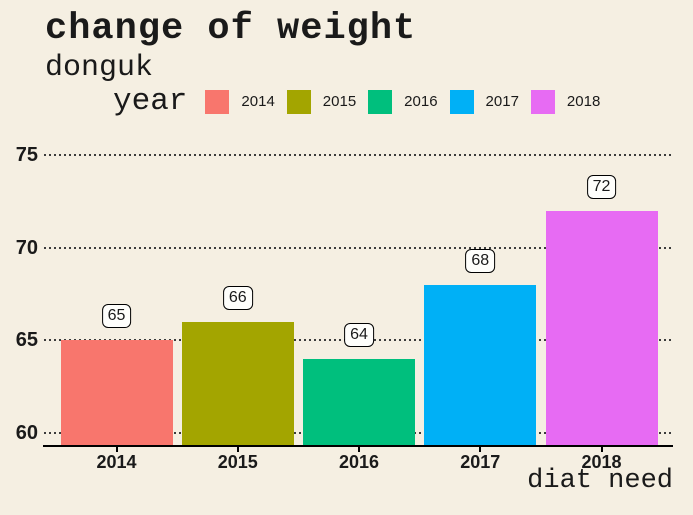 This screenshot has height=515, width=693. I want to click on bar-2017, so click(480, 364).